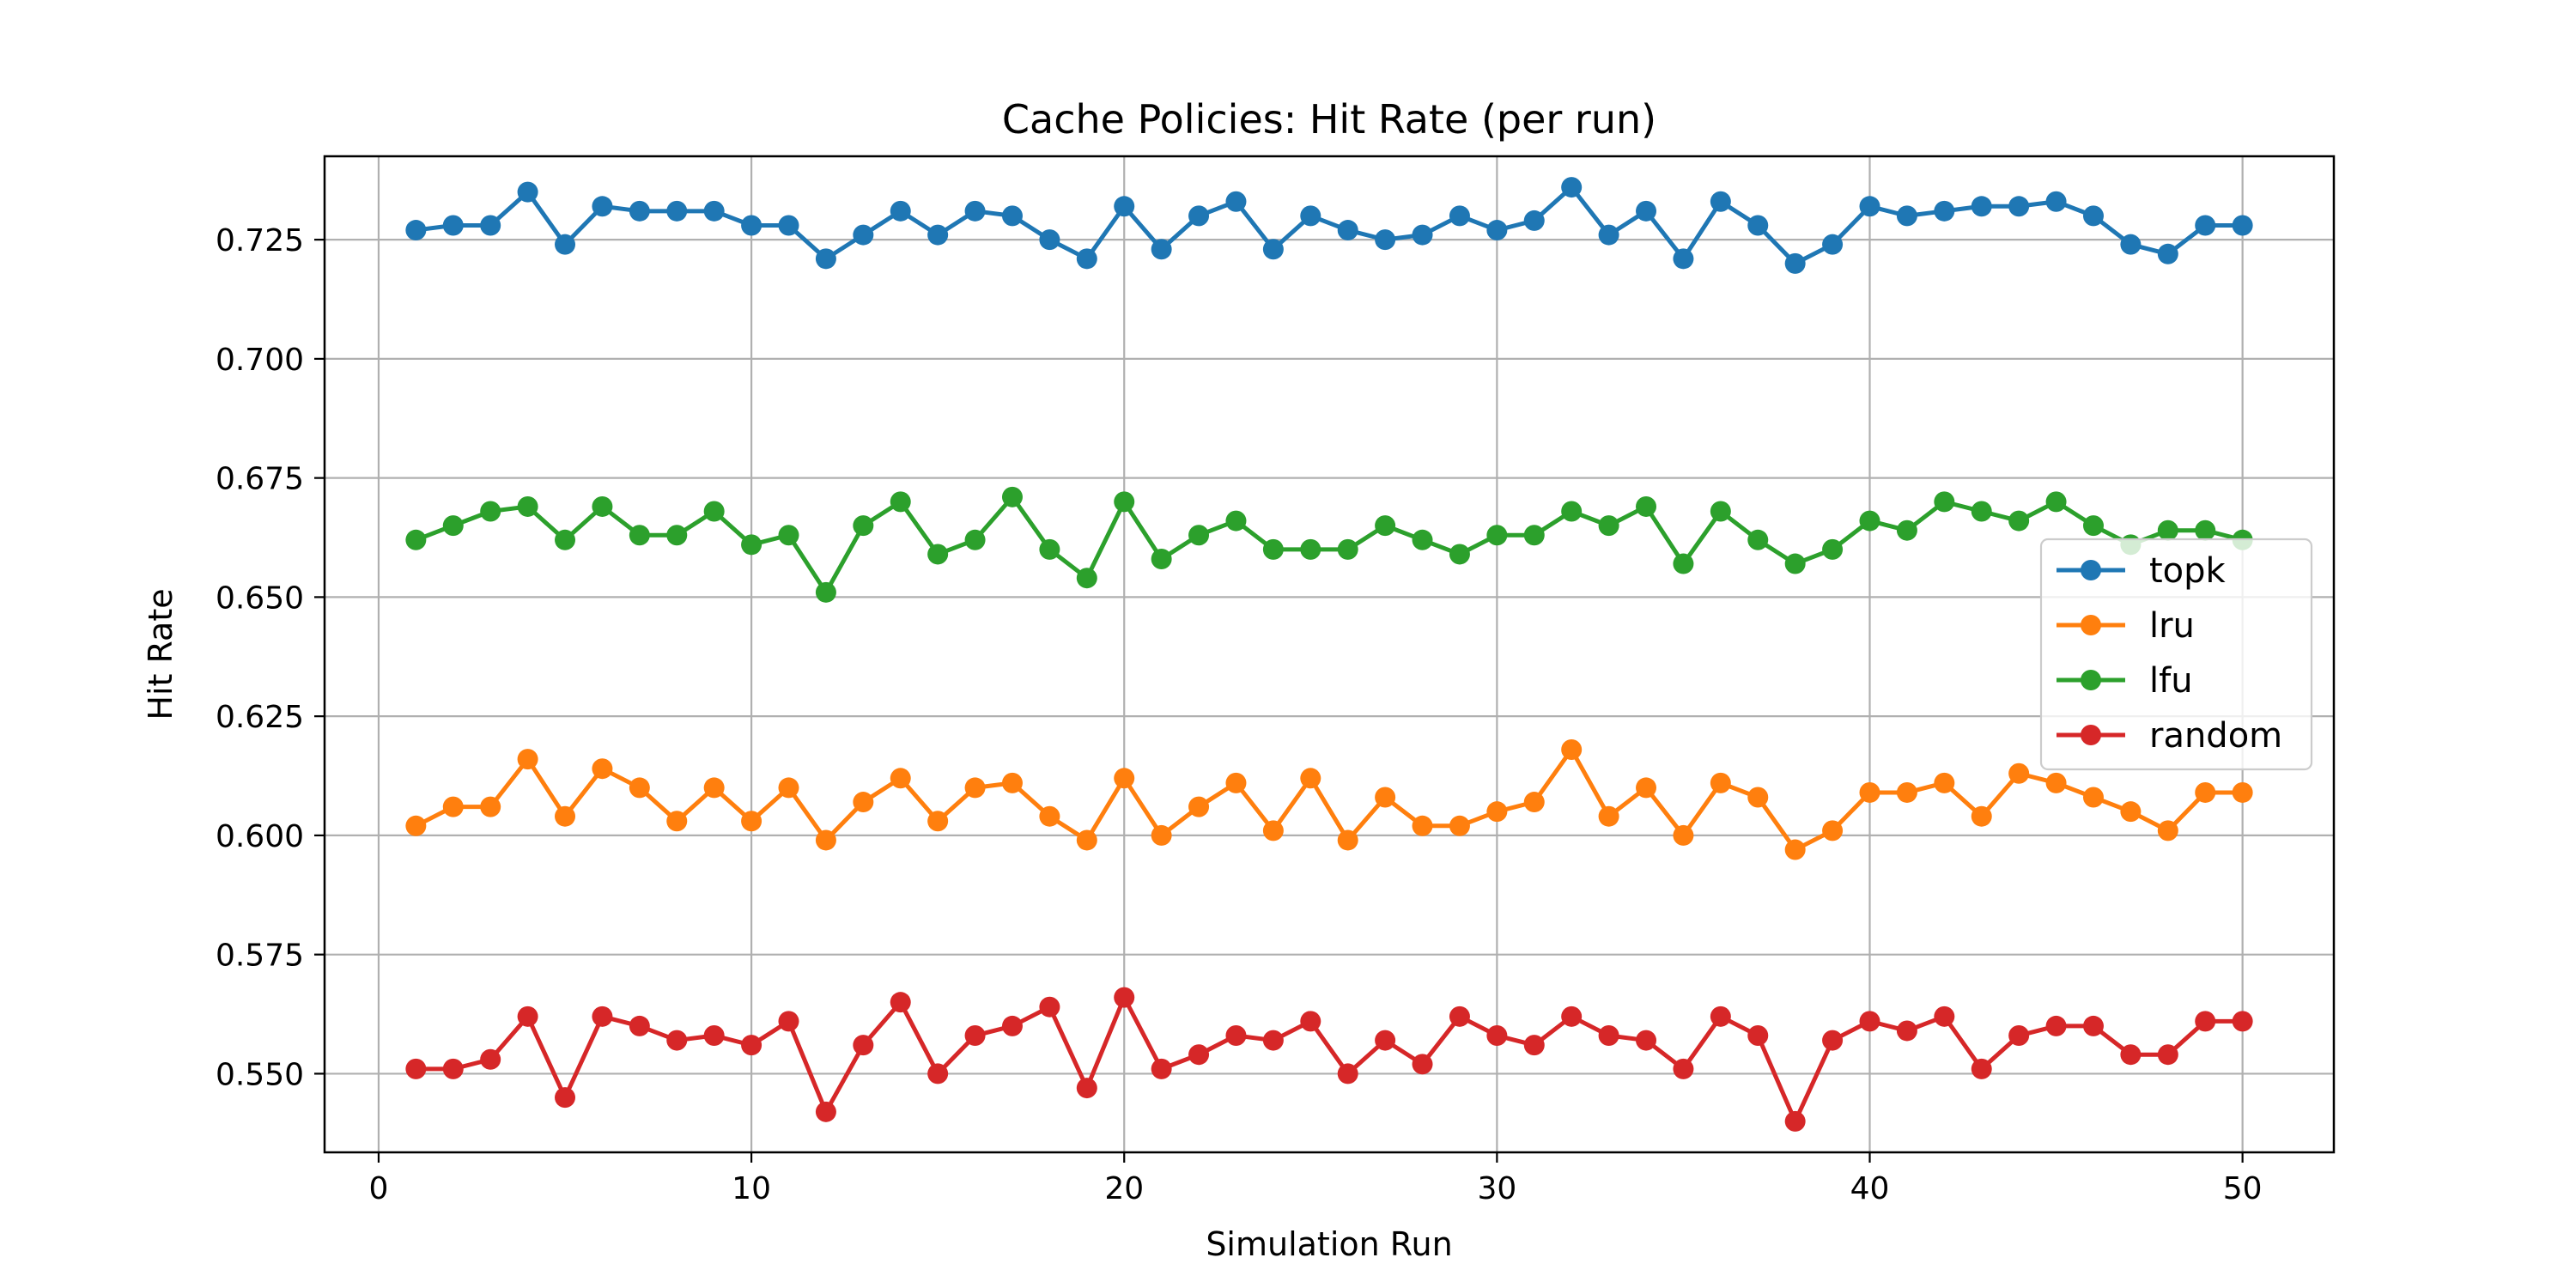 The image size is (2576, 1288). I want to click on legend-item-topk: topk, so click(2142, 571).